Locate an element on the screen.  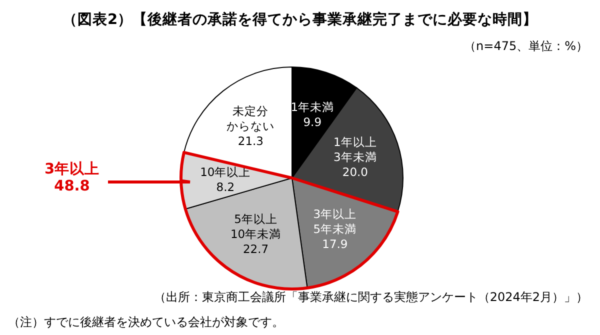
text: （n=475、単位：%） is located at coordinates (526, 46).